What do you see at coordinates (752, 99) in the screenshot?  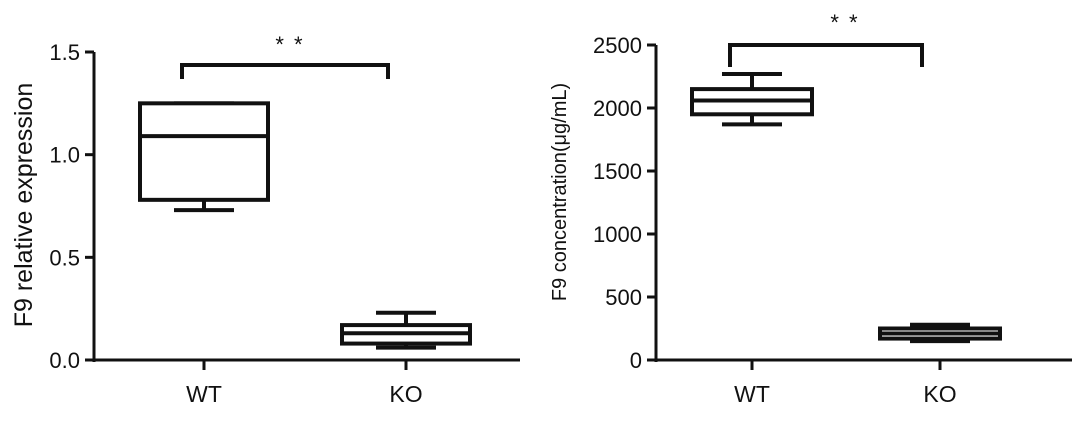 I see `right-box-wt` at bounding box center [752, 99].